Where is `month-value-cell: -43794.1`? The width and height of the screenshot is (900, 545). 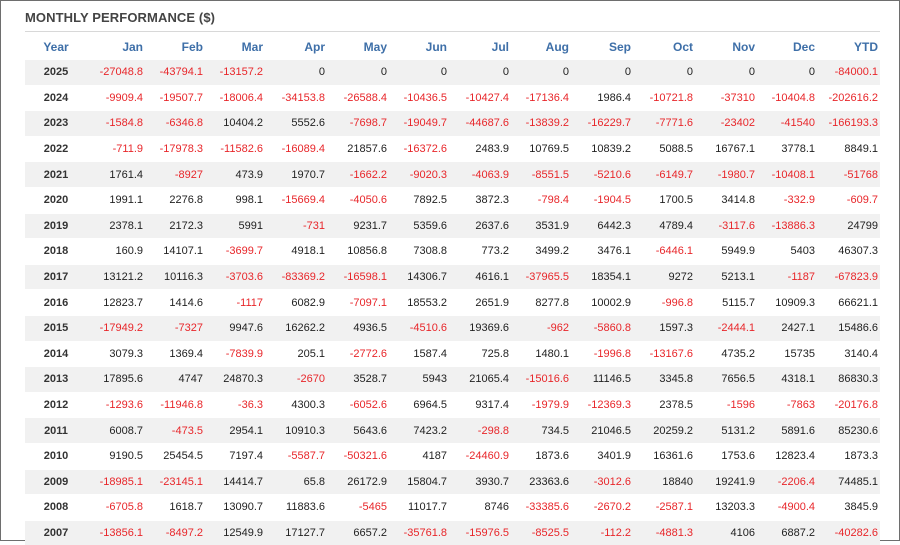
month-value-cell: -43794.1 is located at coordinates (175, 73).